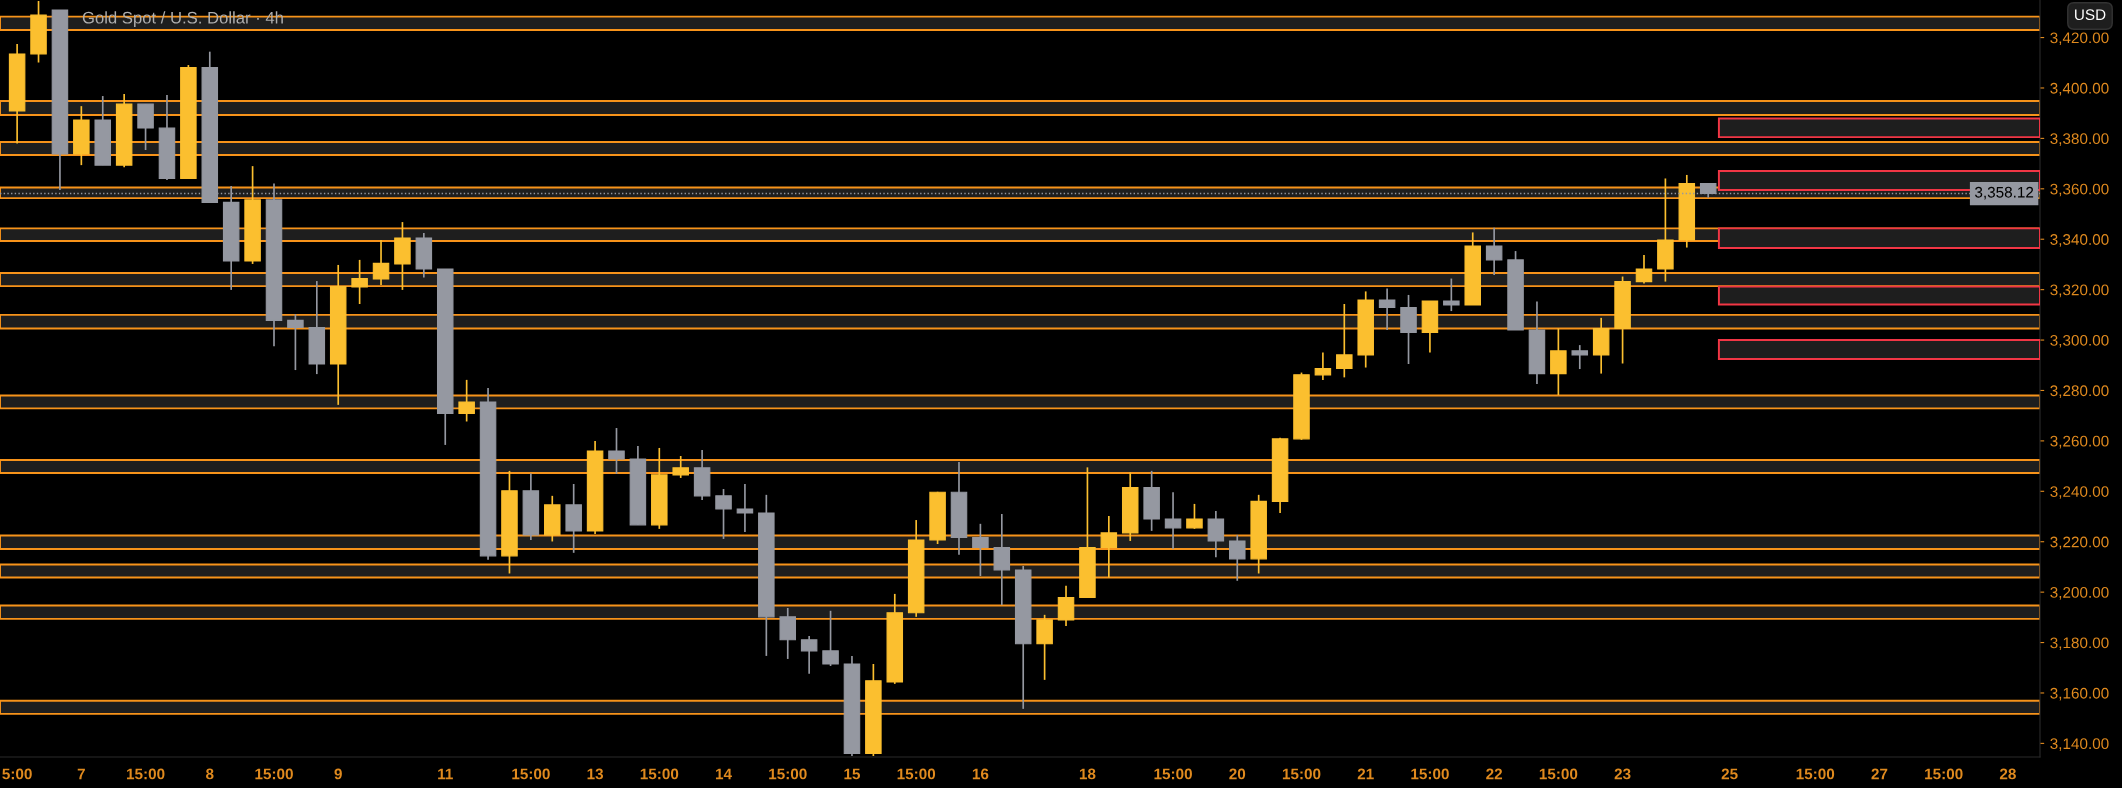  Describe the element at coordinates (852, 774) in the screenshot. I see `x-tick-label: 15` at that location.